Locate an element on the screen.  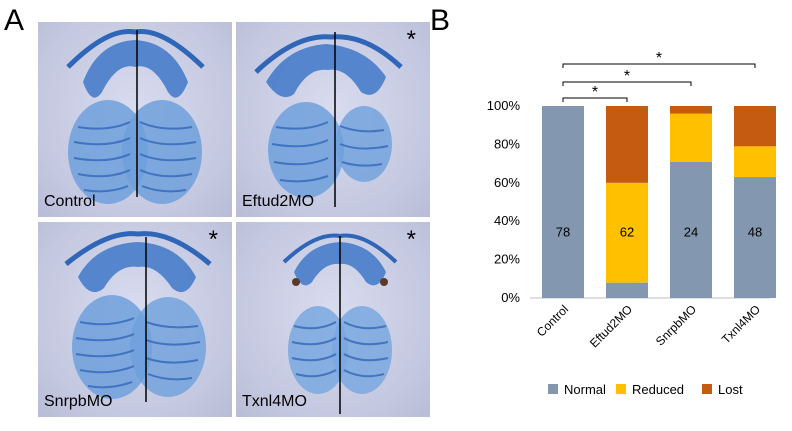
legend-label: Normal is located at coordinates (585, 389).